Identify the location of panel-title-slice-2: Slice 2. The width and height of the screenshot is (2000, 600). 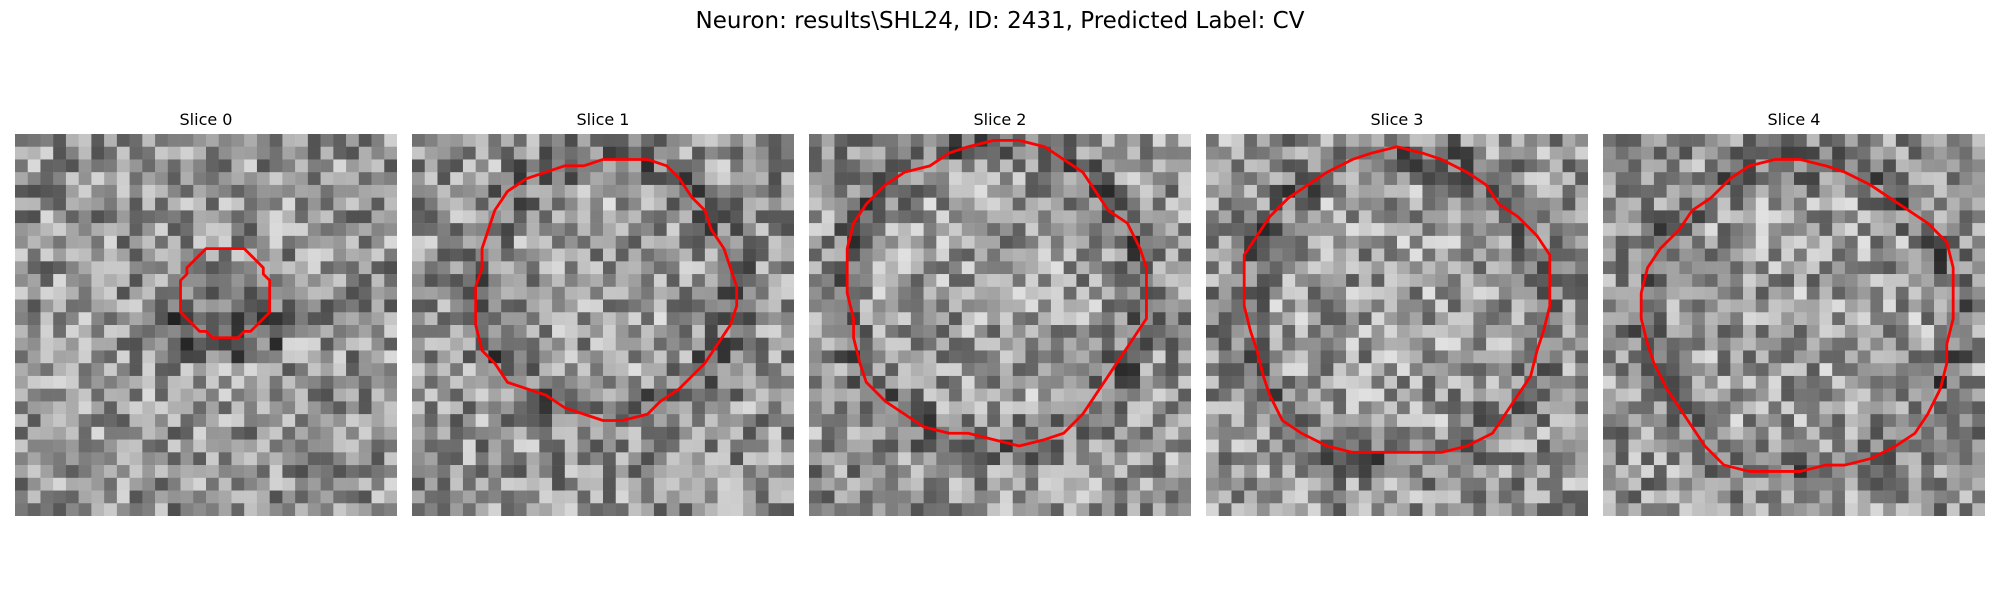
(1000, 119).